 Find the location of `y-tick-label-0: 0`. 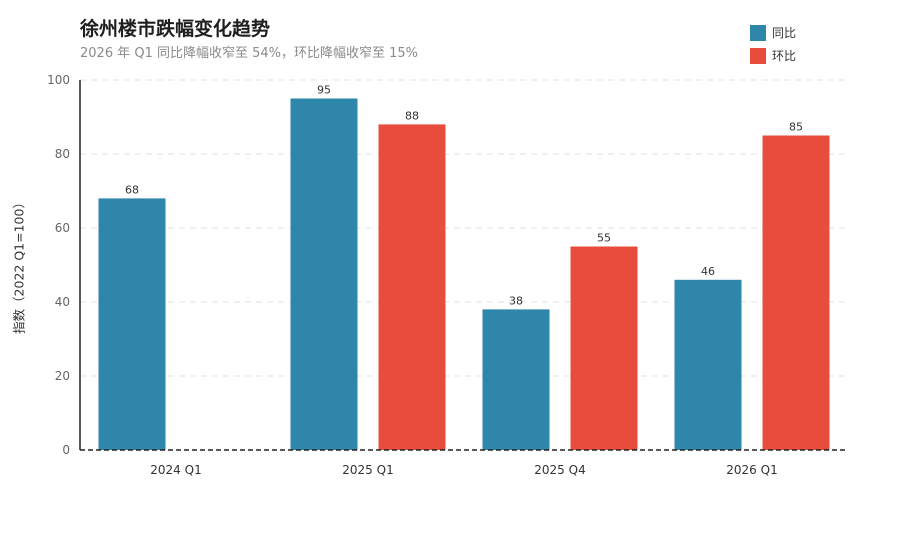

y-tick-label-0: 0 is located at coordinates (66, 450).